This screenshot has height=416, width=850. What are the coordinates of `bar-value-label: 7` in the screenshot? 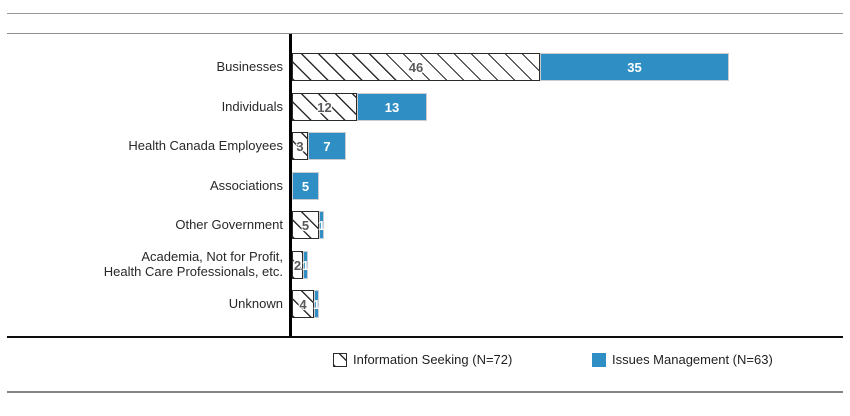 It's located at (327, 146).